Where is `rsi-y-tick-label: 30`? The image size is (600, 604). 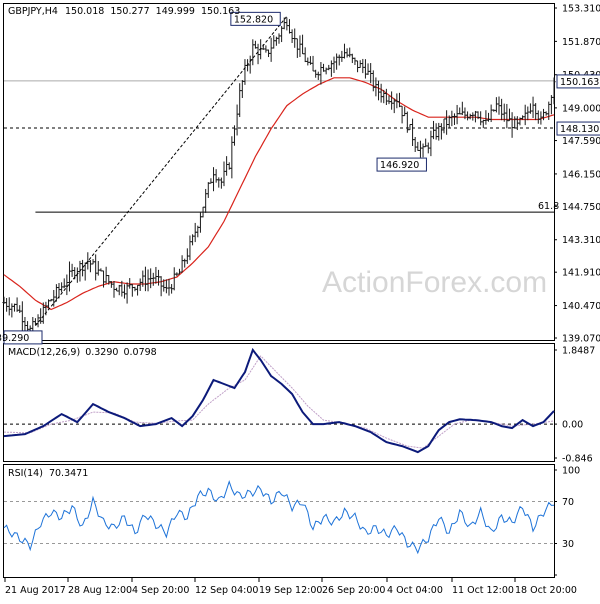 rsi-y-tick-label: 30 is located at coordinates (568, 544).